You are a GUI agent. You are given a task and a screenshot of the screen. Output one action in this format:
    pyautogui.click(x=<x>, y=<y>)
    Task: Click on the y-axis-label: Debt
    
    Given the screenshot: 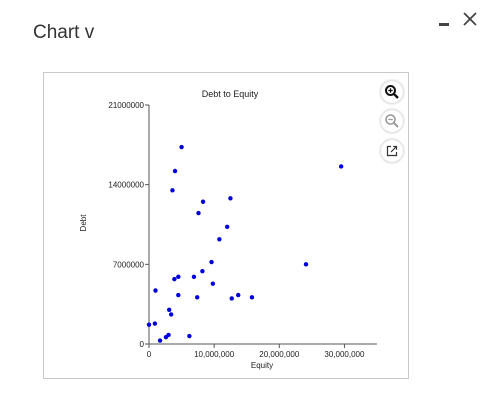 What is the action you would take?
    pyautogui.click(x=83, y=223)
    